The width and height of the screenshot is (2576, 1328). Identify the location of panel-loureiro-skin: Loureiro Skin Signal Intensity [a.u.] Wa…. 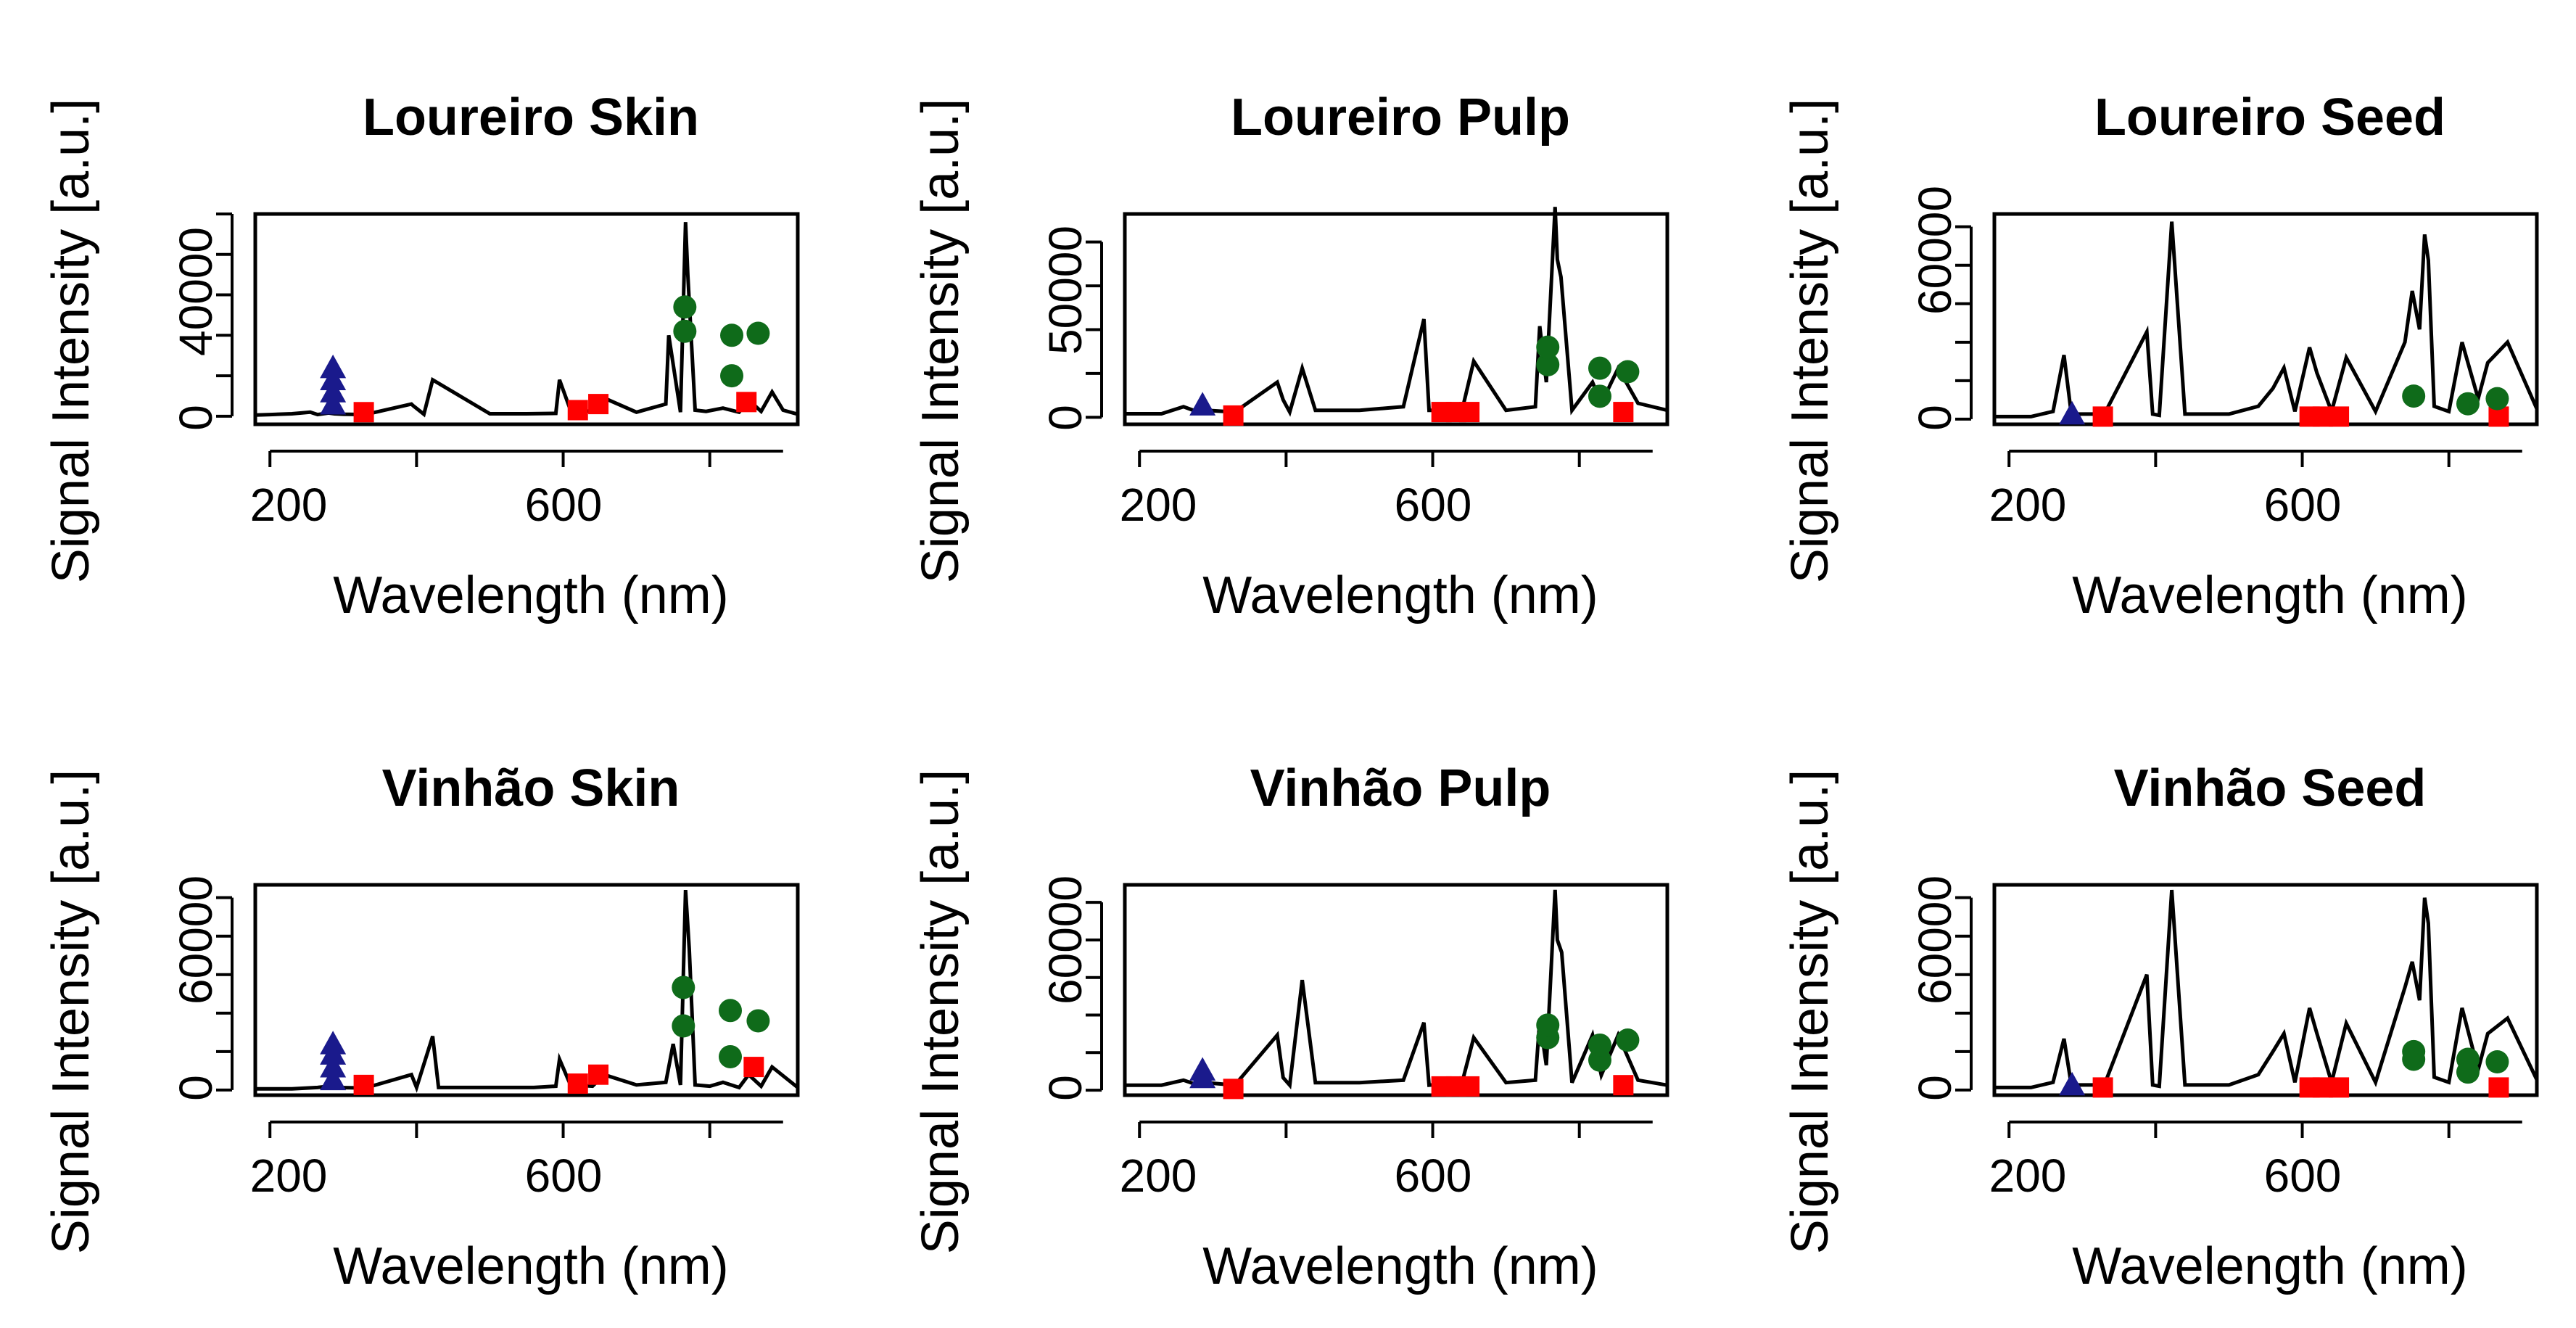
(421, 356).